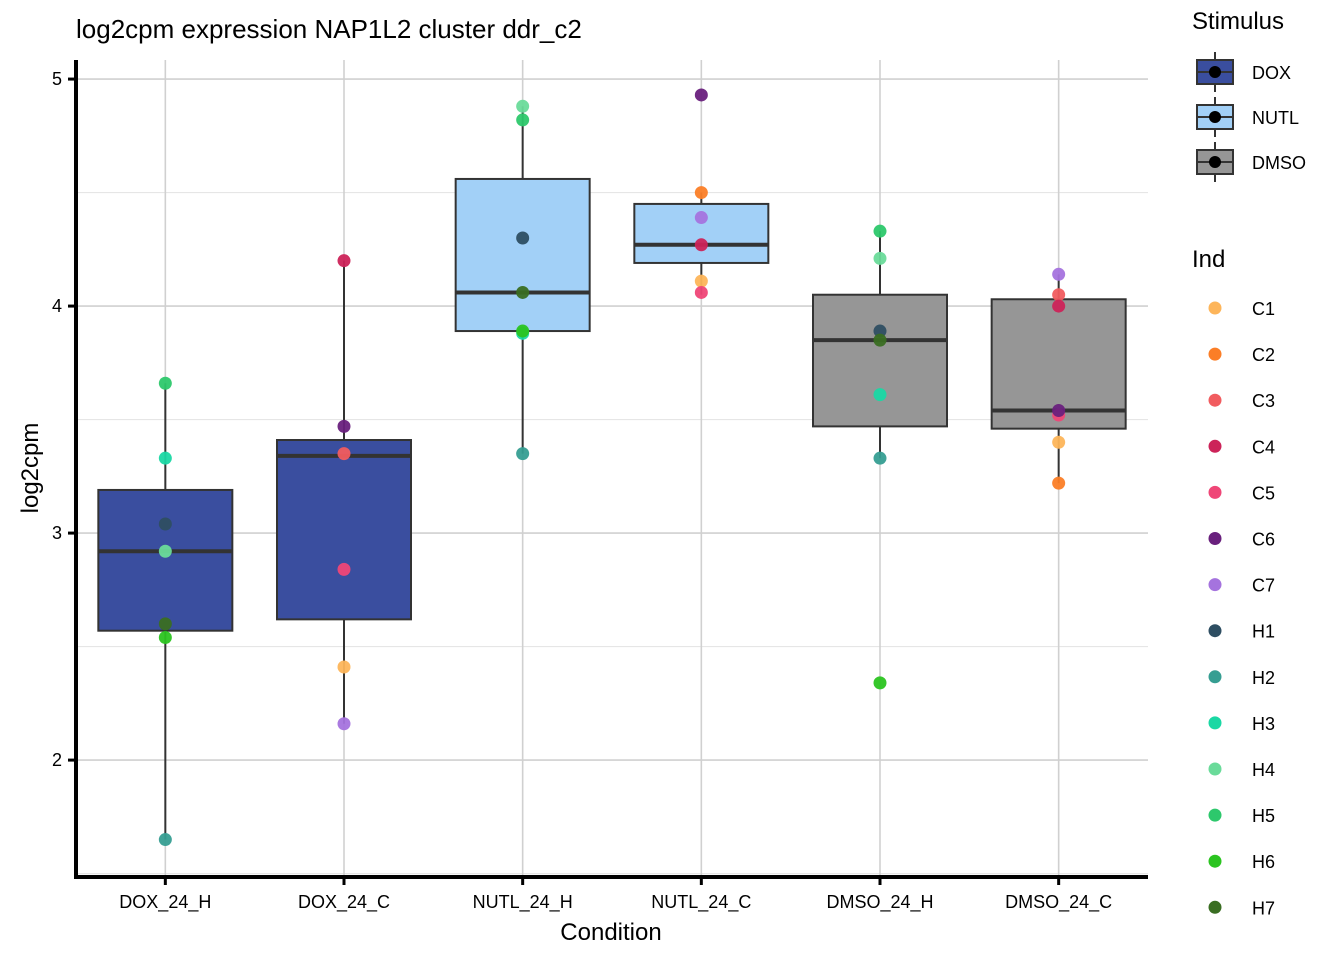  What do you see at coordinates (1249, 95) in the screenshot?
I see `legend-stimulus: Stimulus DOX NUTL DMSO` at bounding box center [1249, 95].